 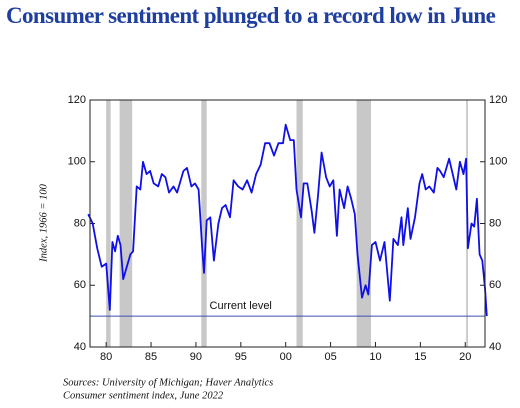 I want to click on x-tick-label: 95, so click(x=241, y=357).